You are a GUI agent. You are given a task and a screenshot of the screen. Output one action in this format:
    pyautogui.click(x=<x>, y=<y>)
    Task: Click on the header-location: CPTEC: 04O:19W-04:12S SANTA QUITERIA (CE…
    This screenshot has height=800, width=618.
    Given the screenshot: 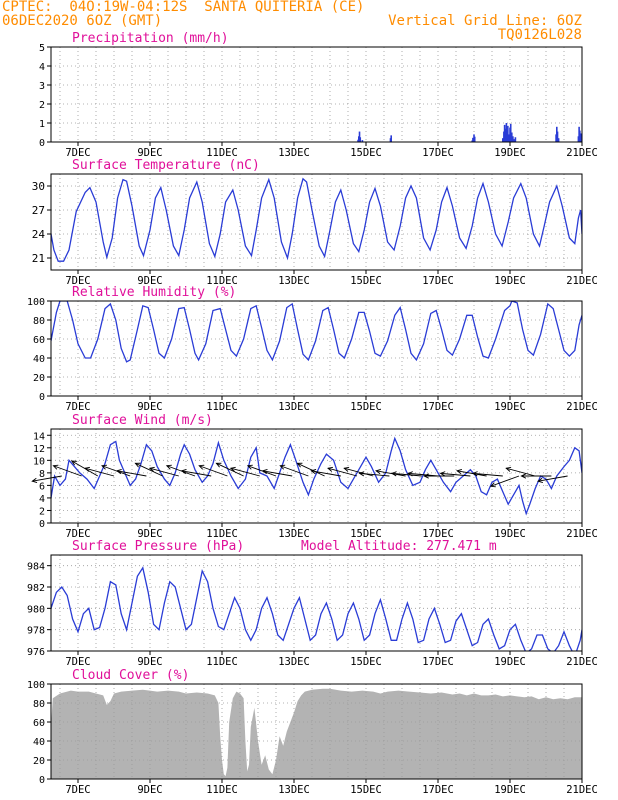 What is the action you would take?
    pyautogui.click(x=183, y=7)
    